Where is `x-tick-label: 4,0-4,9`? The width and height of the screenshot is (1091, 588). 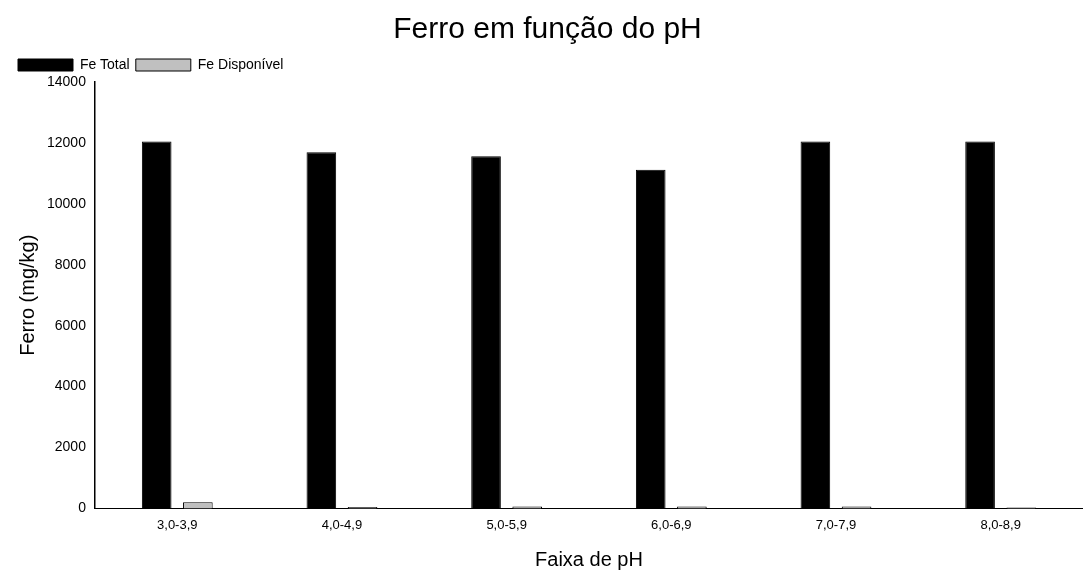
x-tick-label: 4,0-4,9 is located at coordinates (342, 524).